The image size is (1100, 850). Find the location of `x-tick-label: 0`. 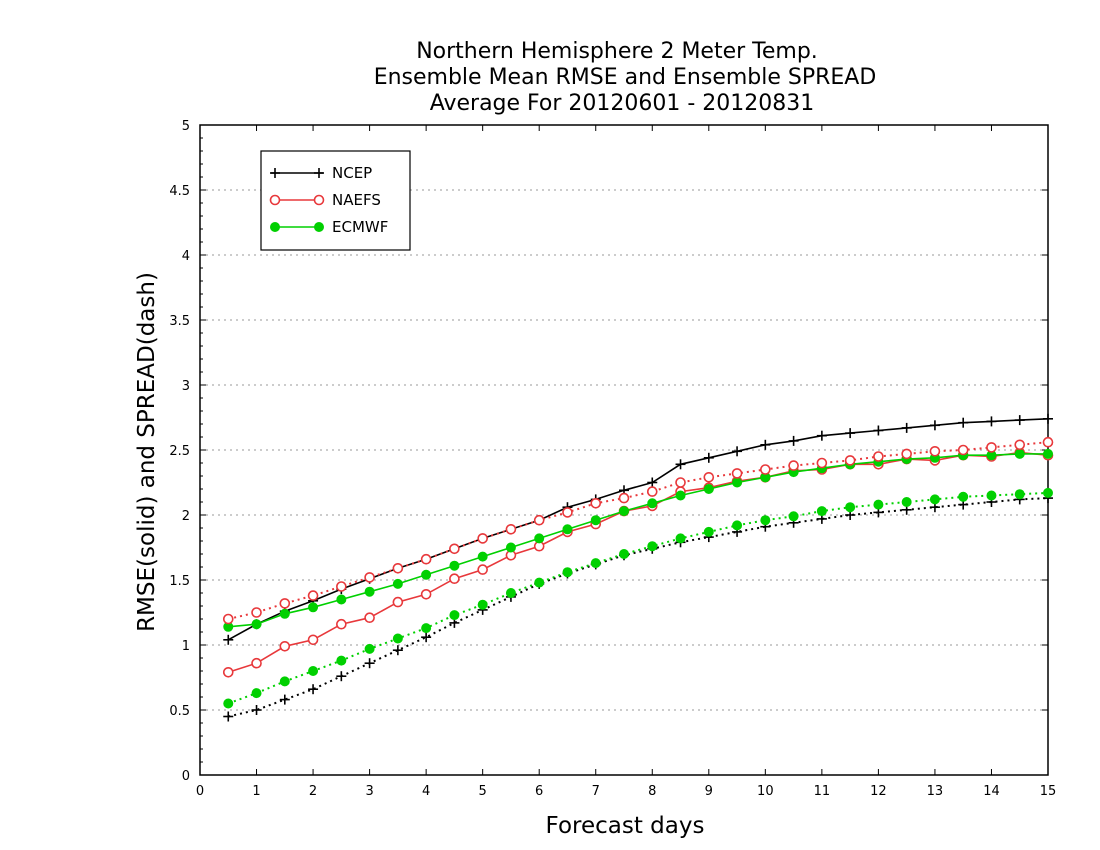

x-tick-label: 0 is located at coordinates (200, 791).